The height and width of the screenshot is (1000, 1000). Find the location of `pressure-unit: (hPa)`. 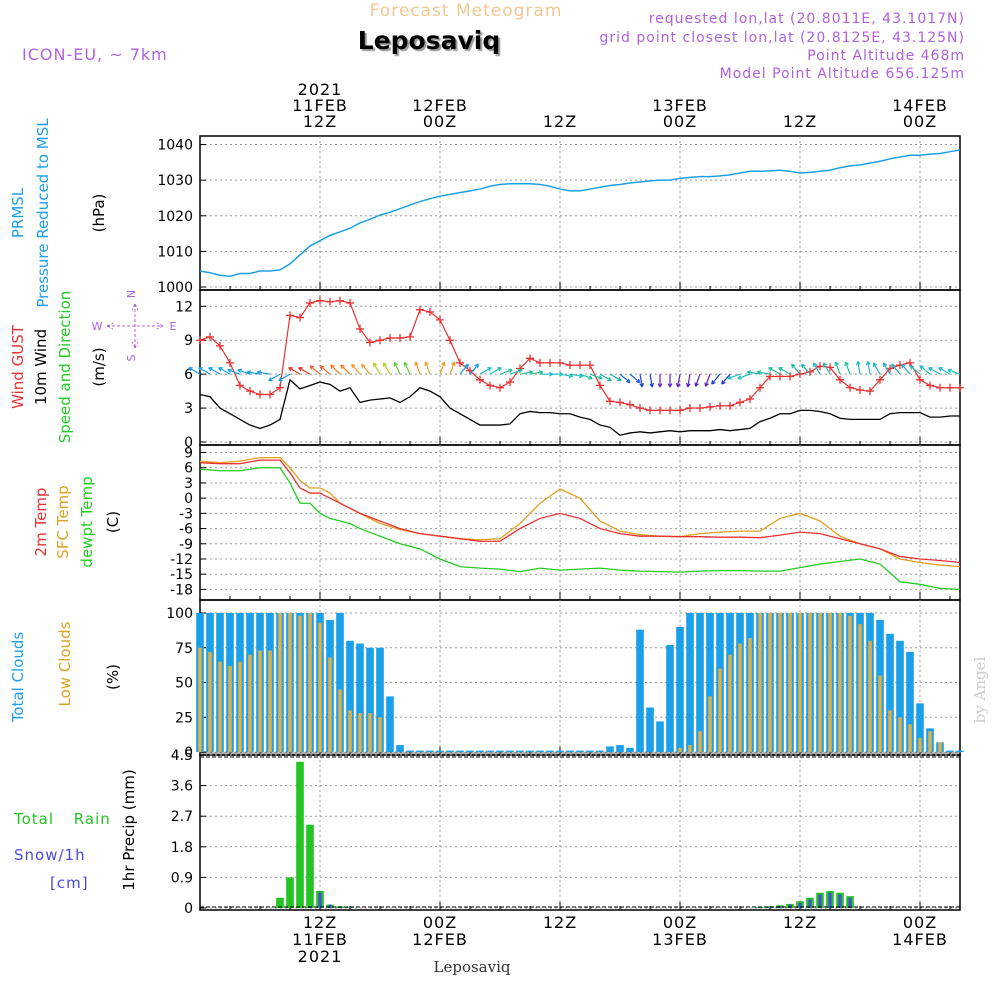

pressure-unit: (hPa) is located at coordinates (99, 213).